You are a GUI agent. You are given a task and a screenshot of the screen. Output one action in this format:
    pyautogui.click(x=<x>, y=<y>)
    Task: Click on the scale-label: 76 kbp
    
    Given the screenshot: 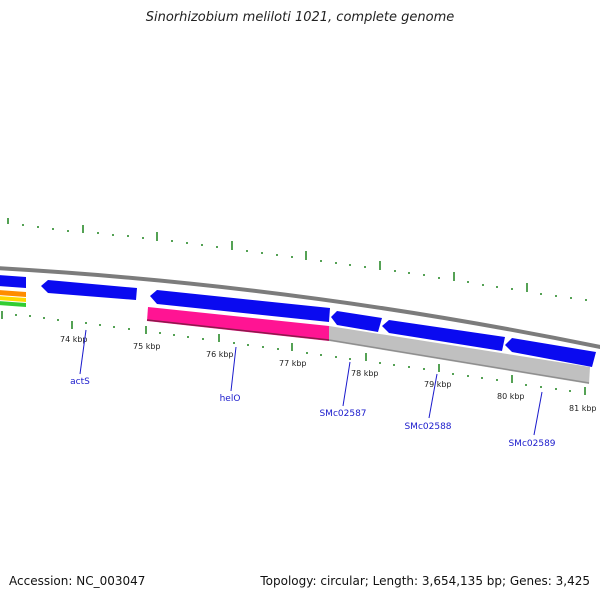 What is the action you would take?
    pyautogui.click(x=220, y=354)
    